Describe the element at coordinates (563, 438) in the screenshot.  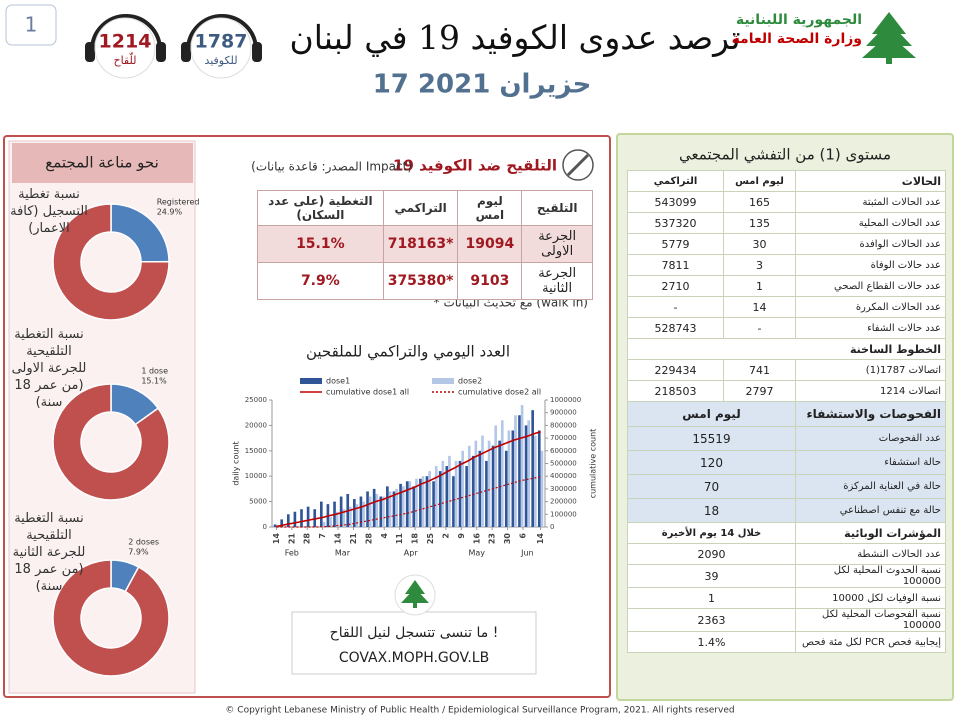
I see `y2-tick-label: 700000` at that location.